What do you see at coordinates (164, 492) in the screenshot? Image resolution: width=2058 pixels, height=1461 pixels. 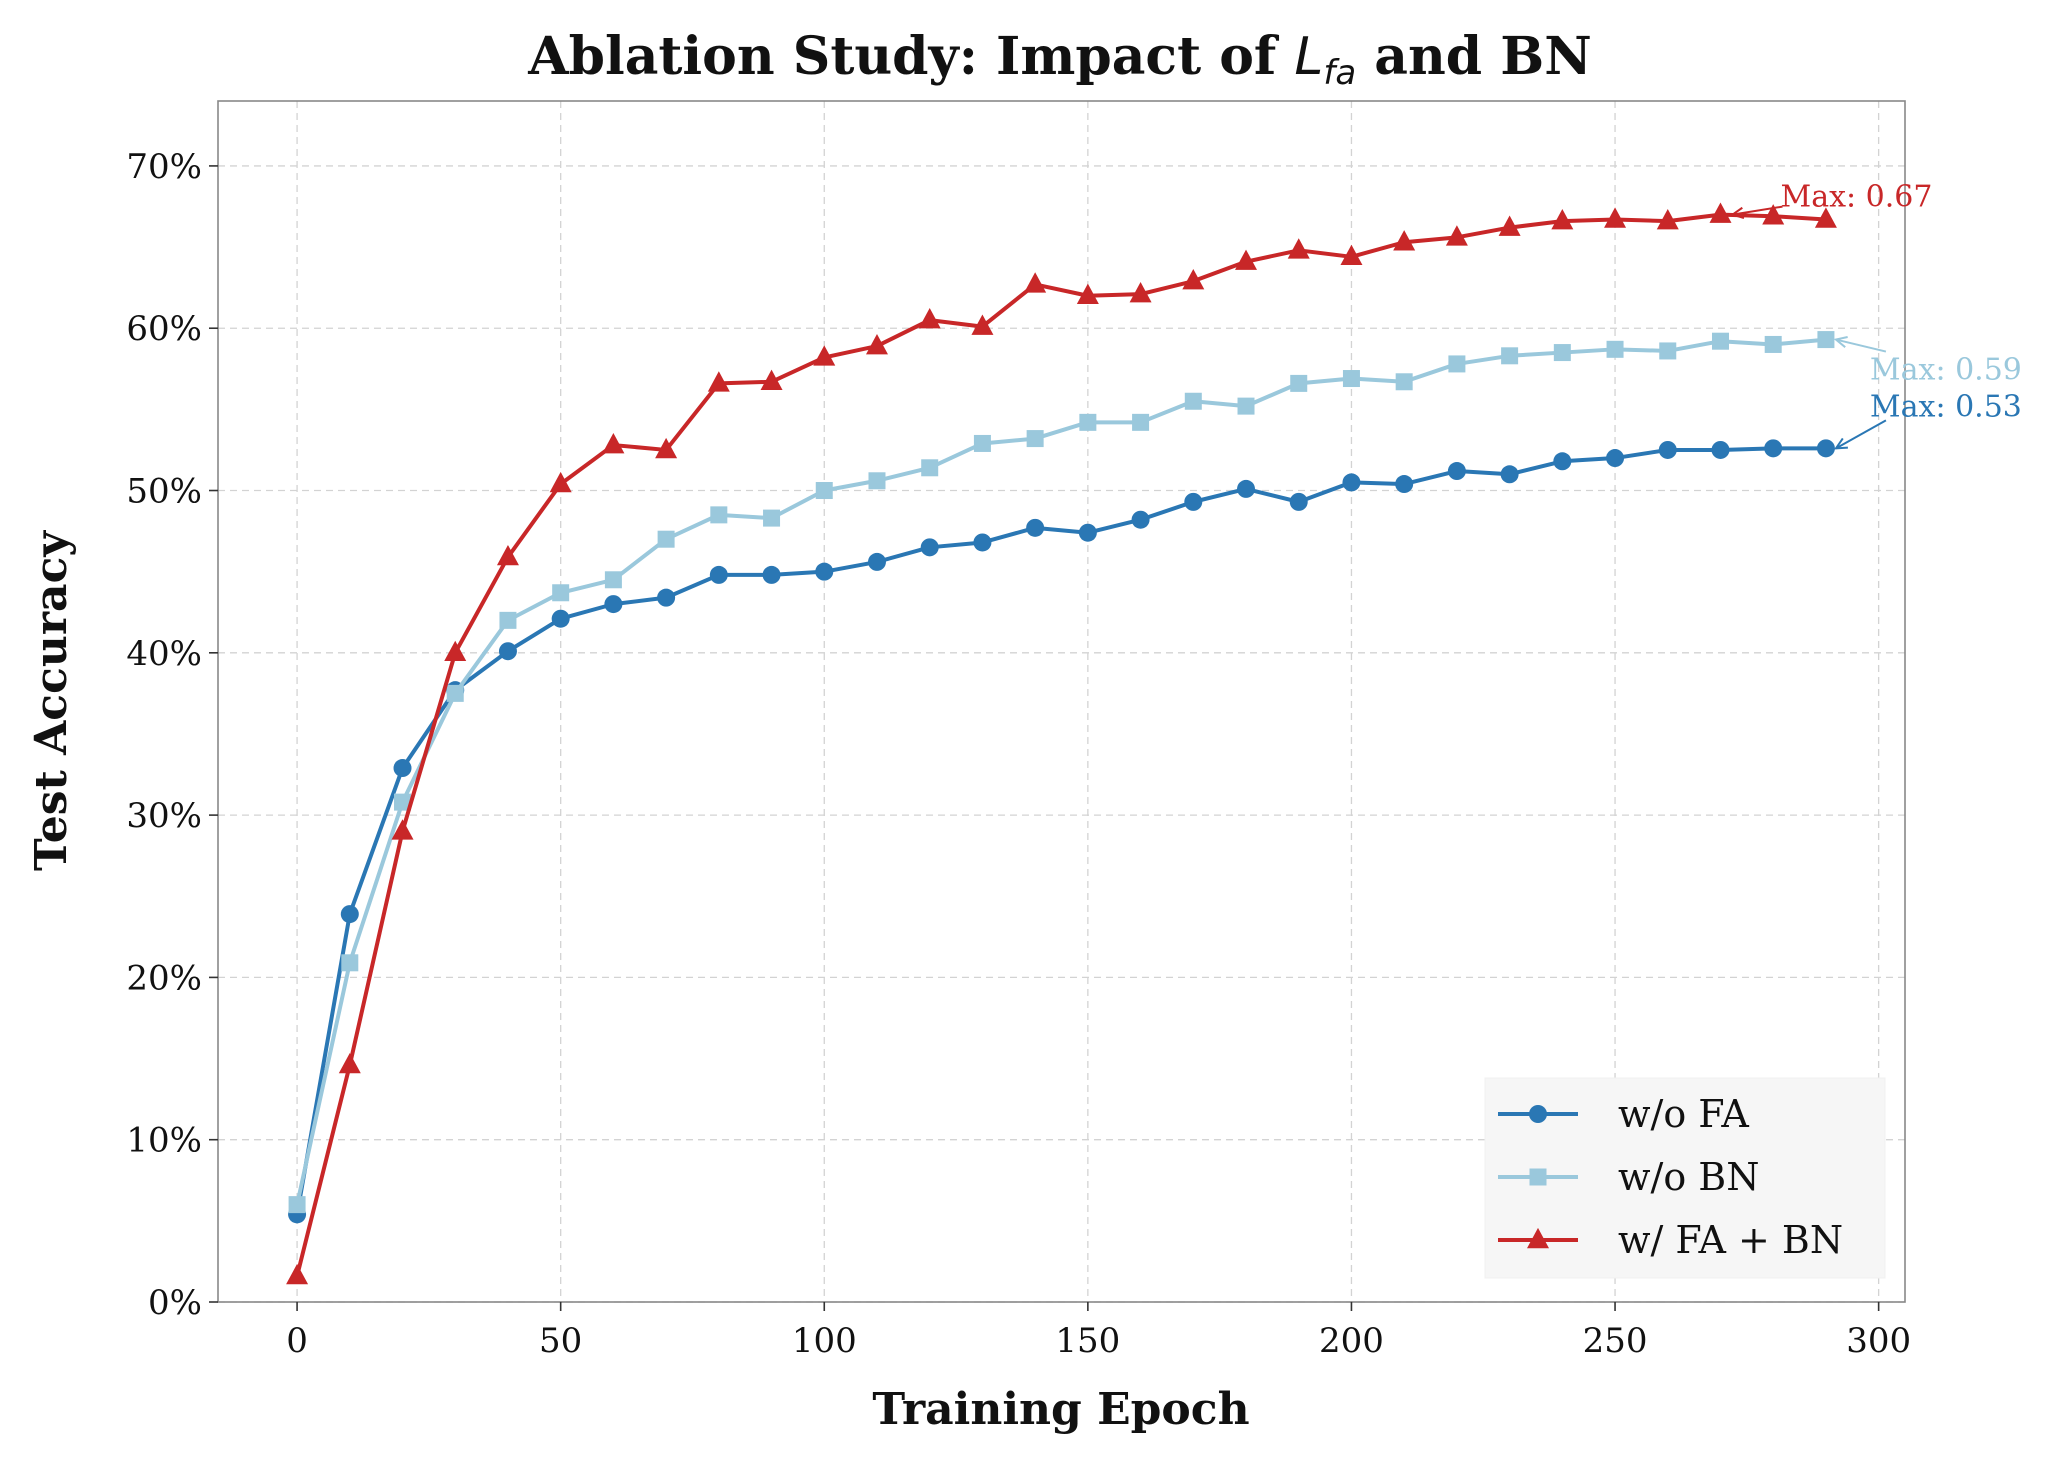 I see `y-tick-label: 50%` at bounding box center [164, 492].